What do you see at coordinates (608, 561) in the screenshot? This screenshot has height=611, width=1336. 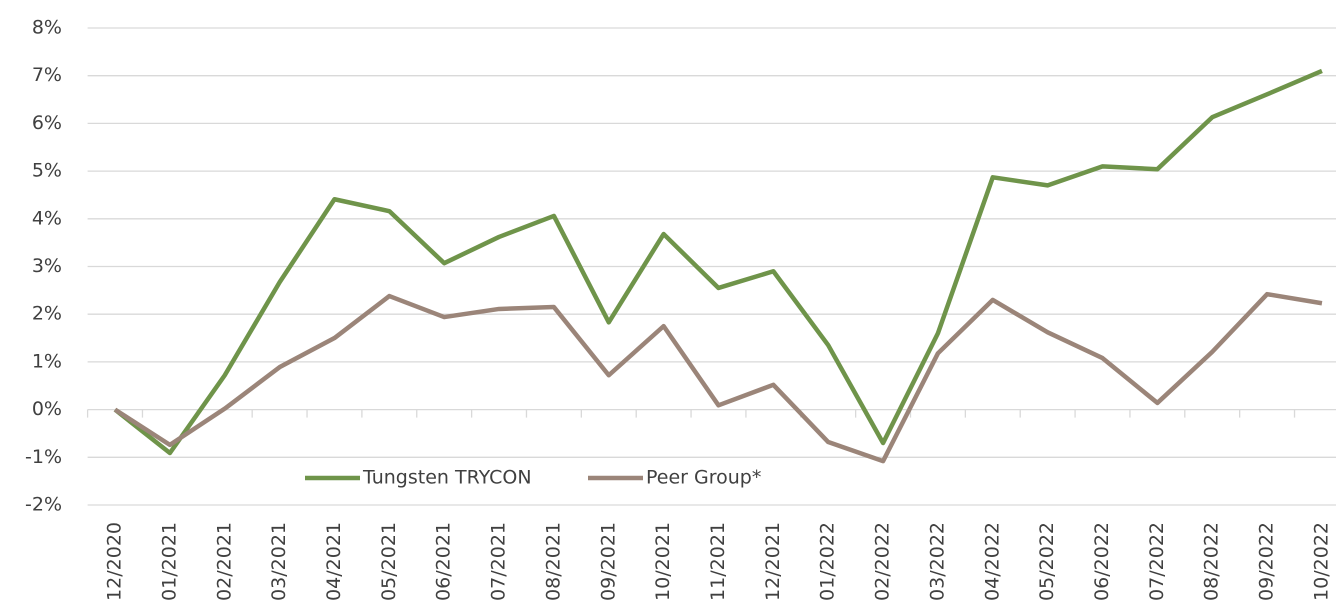 I see `x-tick-label: 09/2021` at bounding box center [608, 561].